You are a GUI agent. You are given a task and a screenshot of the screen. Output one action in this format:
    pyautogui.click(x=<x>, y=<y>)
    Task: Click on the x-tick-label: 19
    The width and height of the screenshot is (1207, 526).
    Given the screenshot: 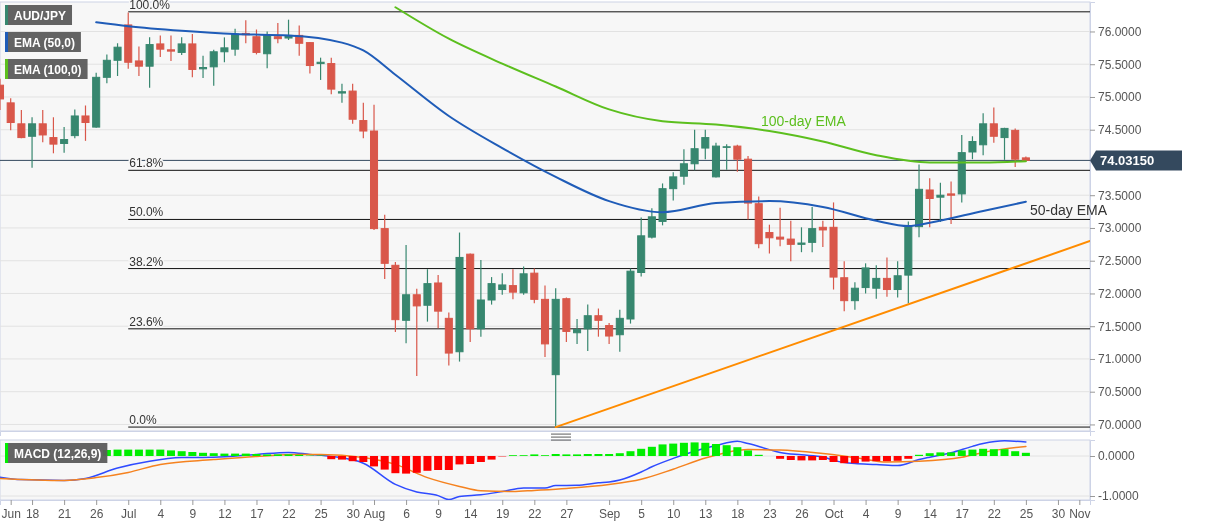 What is the action you would take?
    pyautogui.click(x=503, y=513)
    